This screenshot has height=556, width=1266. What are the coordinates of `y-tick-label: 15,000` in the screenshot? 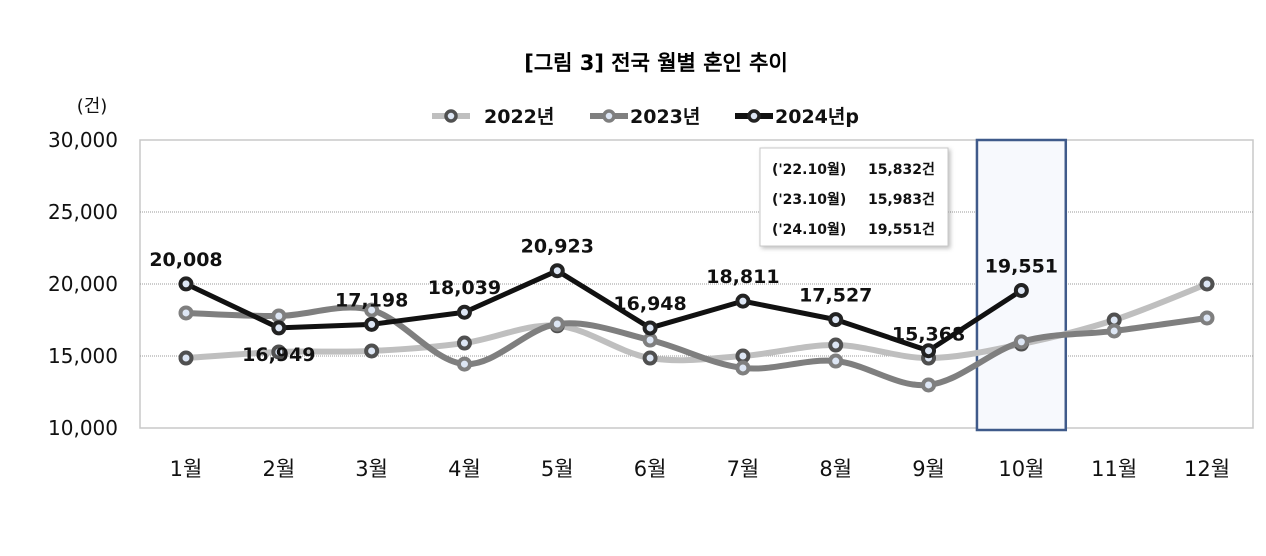 It's located at (83, 356).